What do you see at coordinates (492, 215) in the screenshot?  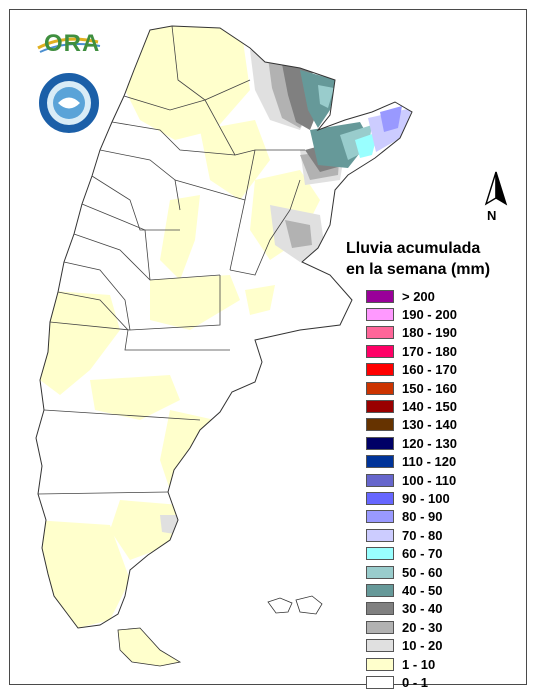 I see `north-label: N` at bounding box center [492, 215].